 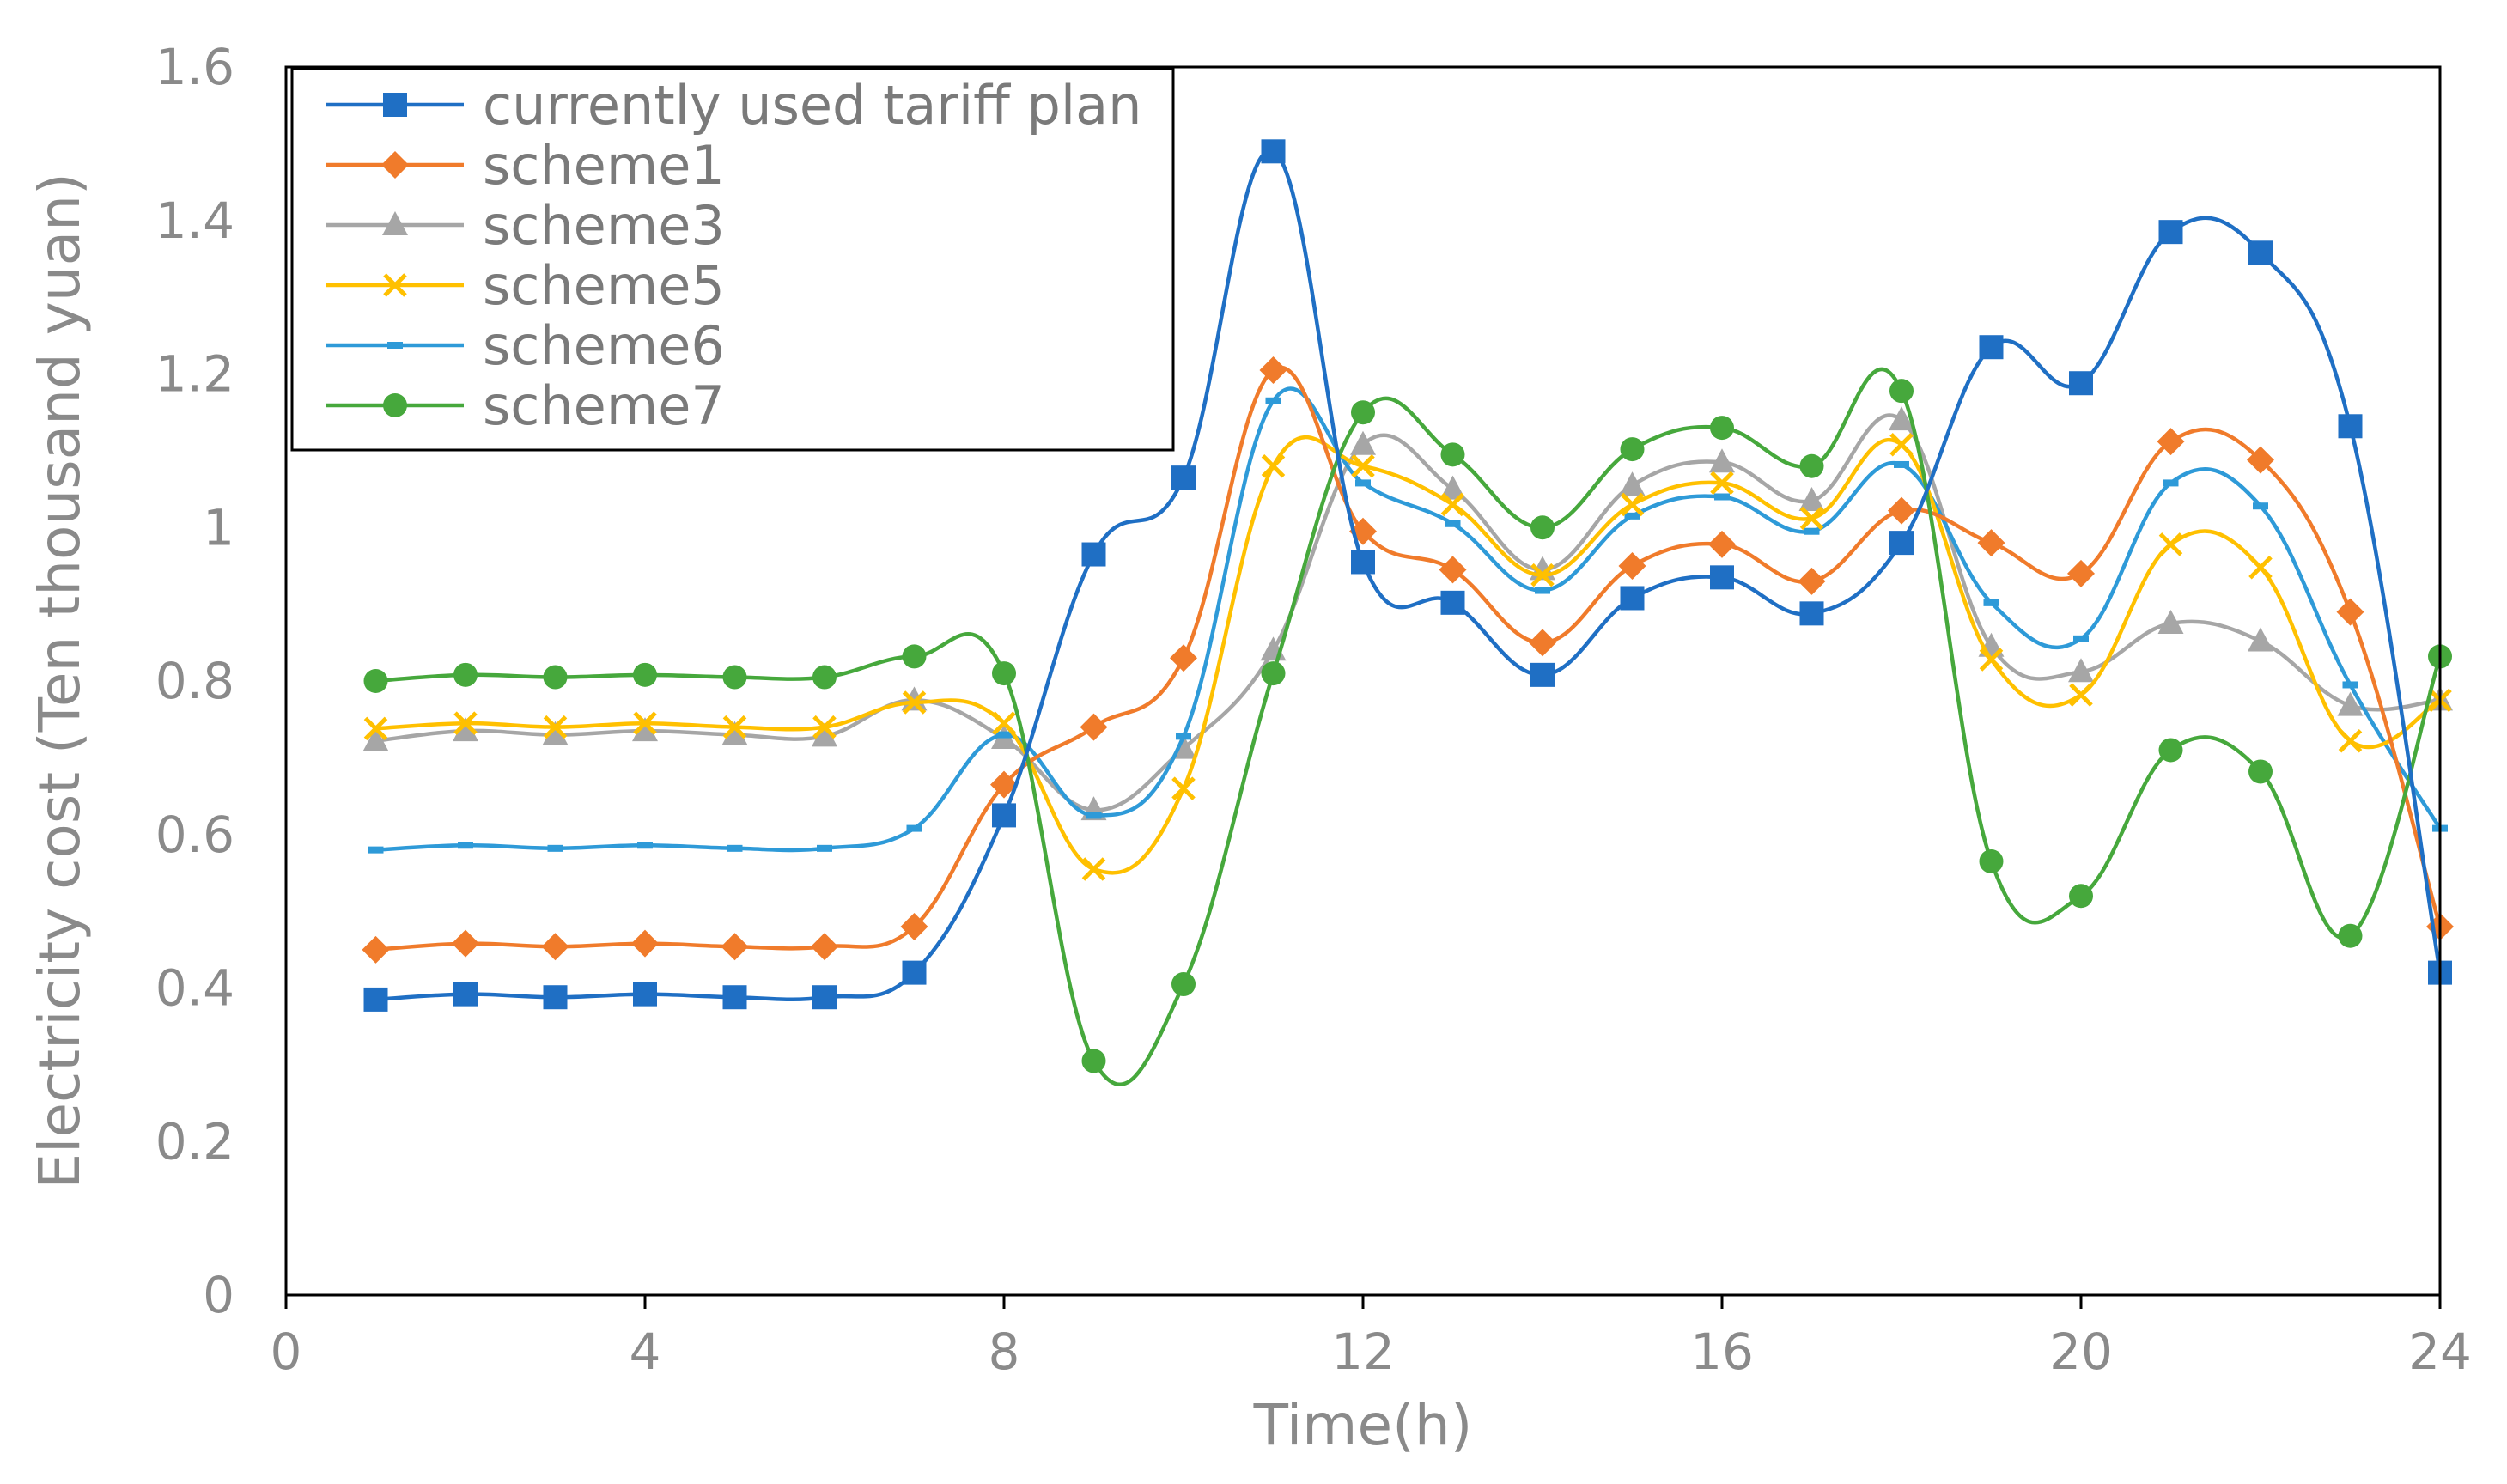 What do you see at coordinates (218, 1295) in the screenshot?
I see `y-tick-label: 0` at bounding box center [218, 1295].